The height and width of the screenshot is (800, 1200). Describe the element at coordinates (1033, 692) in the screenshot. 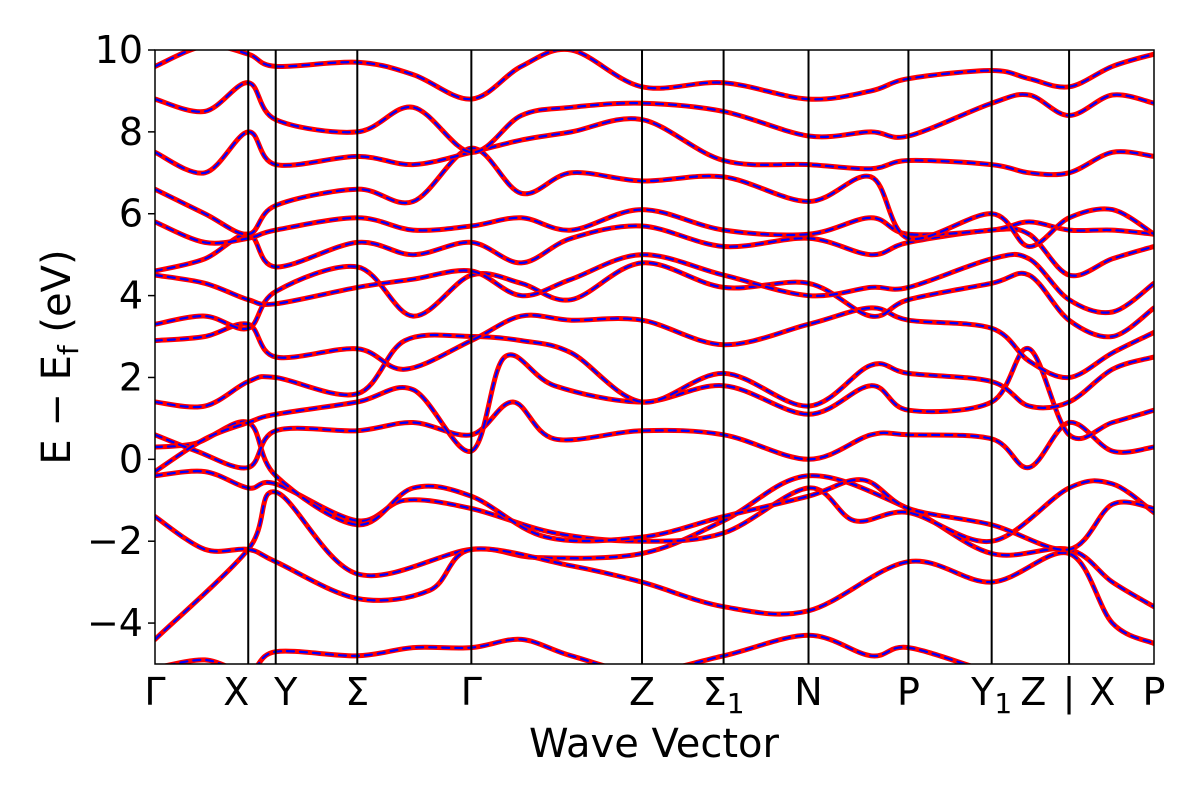

I see `k-label-10: Z` at that location.